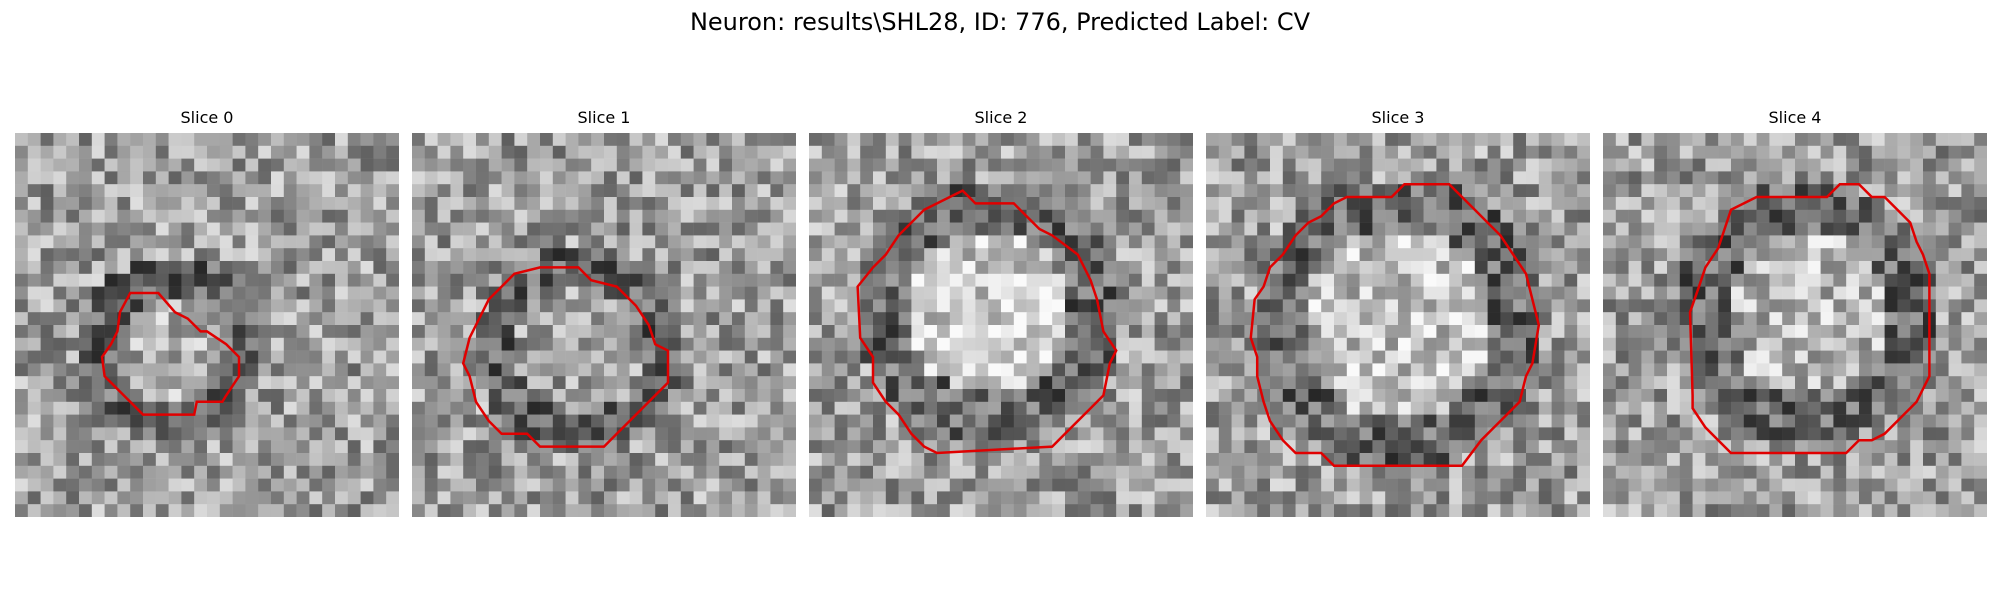 The height and width of the screenshot is (600, 2000). I want to click on slice-panel-2: Slice 2, so click(1001, 312).